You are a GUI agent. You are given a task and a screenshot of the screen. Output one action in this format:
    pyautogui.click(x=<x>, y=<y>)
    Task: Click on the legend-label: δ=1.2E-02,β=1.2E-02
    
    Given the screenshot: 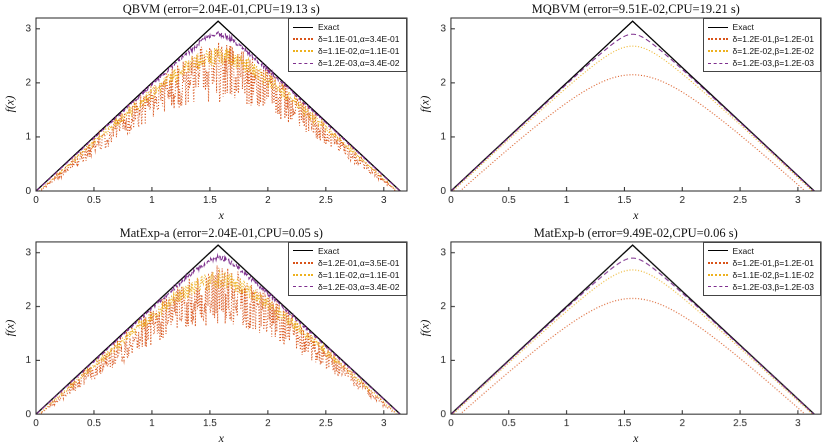 What is the action you would take?
    pyautogui.click(x=773, y=51)
    